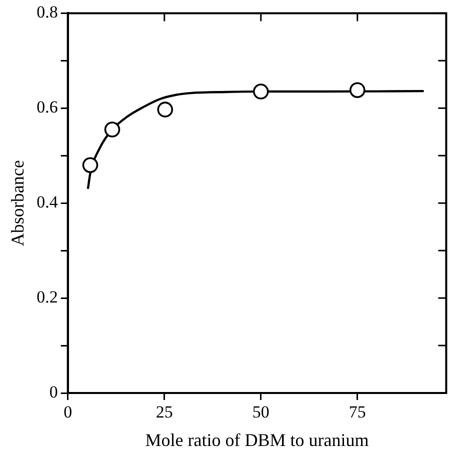 The width and height of the screenshot is (455, 460). Describe the element at coordinates (47, 107) in the screenshot. I see `y-tick-label: 0.6` at that location.